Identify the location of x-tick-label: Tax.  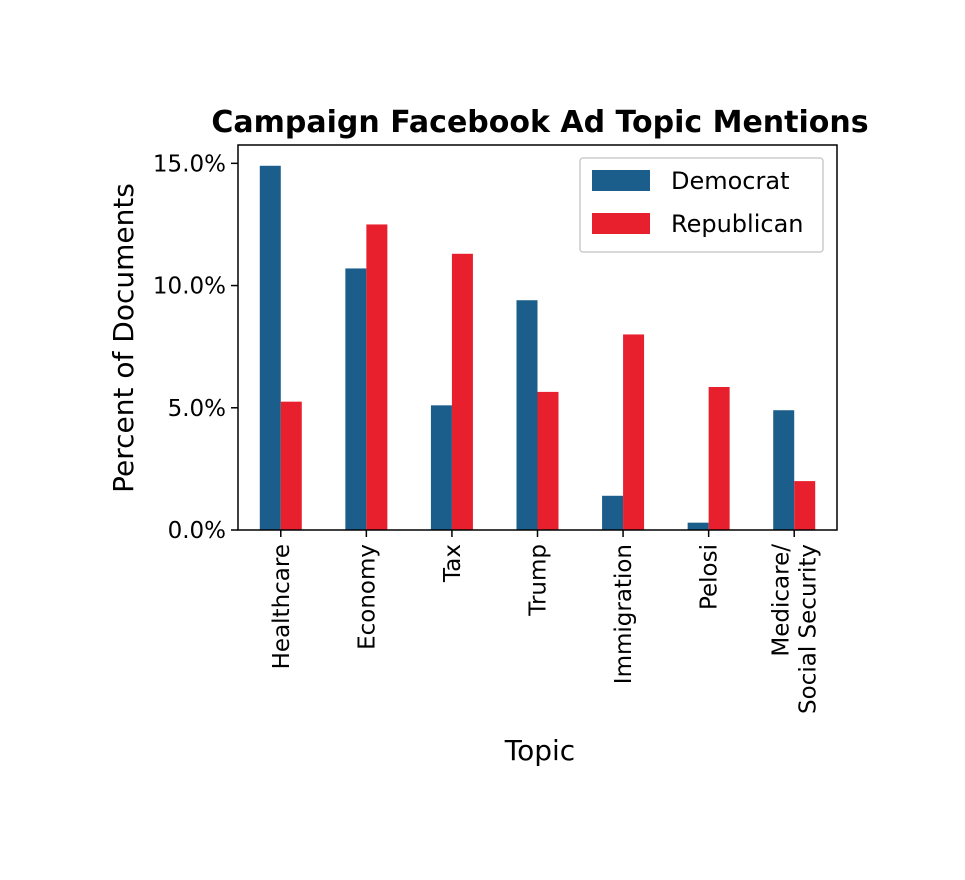
(453, 563).